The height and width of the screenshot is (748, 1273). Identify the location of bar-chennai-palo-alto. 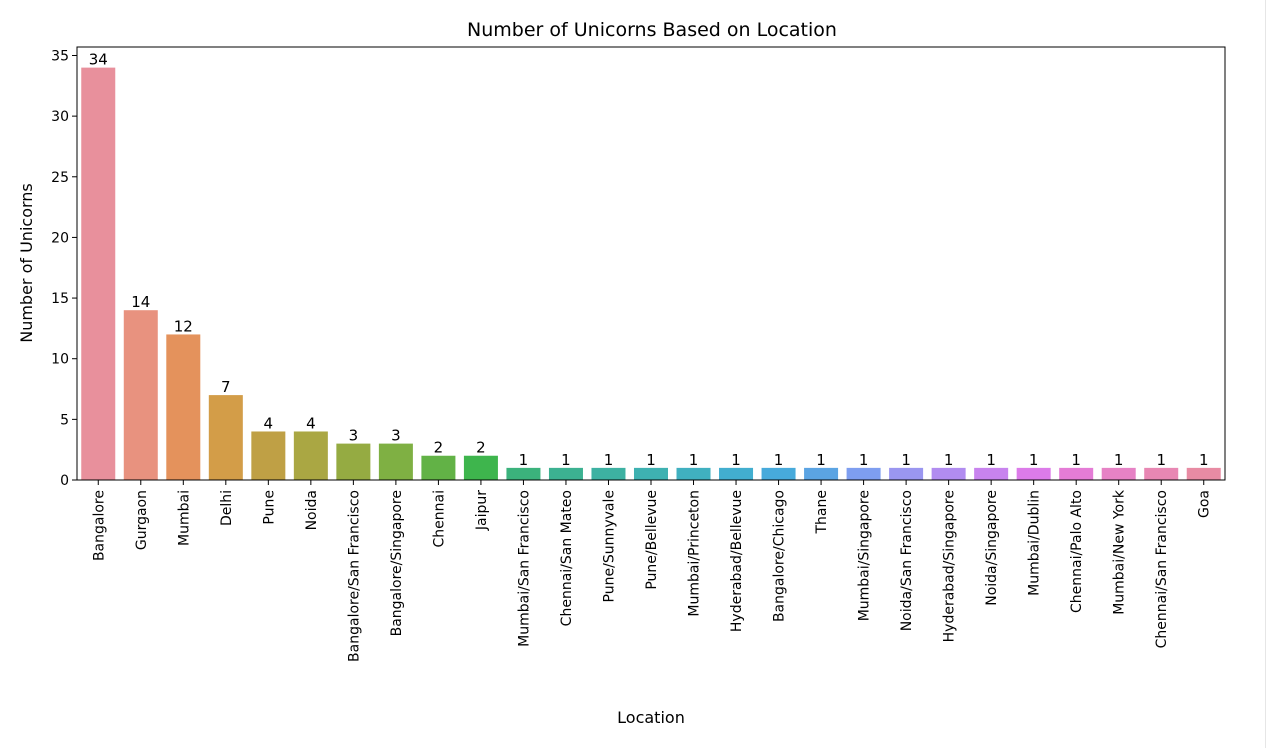
(1076, 473).